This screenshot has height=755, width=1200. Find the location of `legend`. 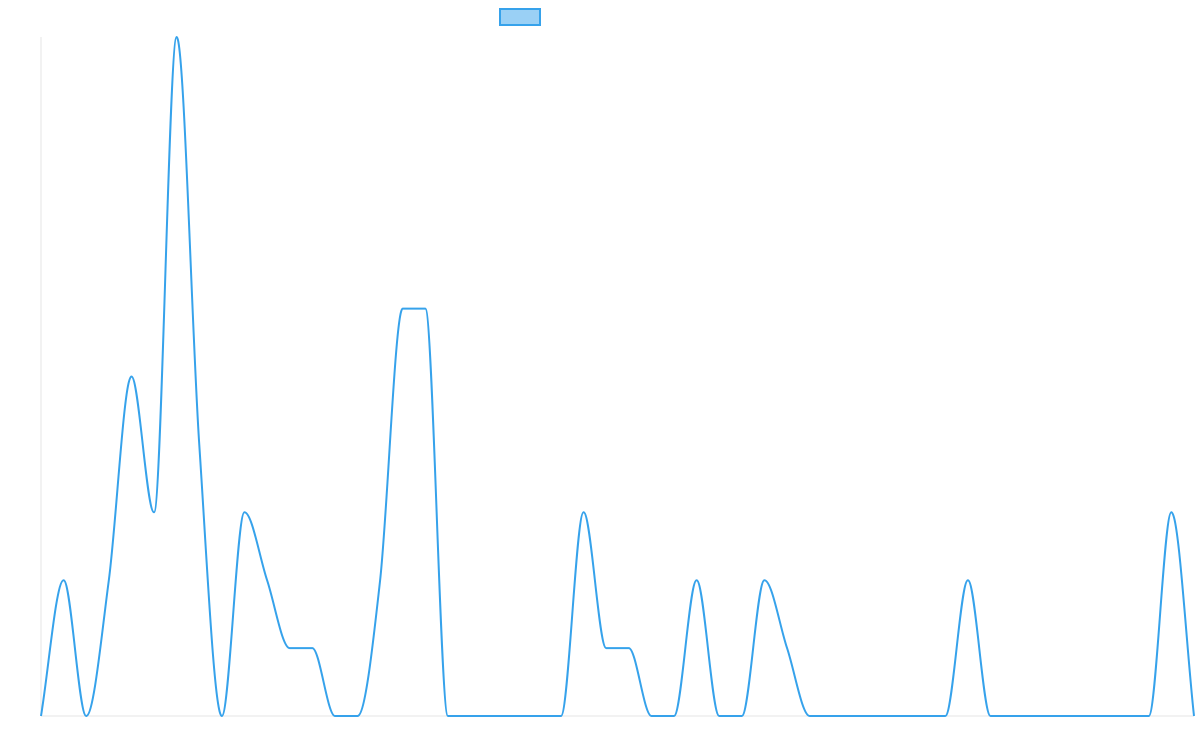

legend is located at coordinates (520, 17).